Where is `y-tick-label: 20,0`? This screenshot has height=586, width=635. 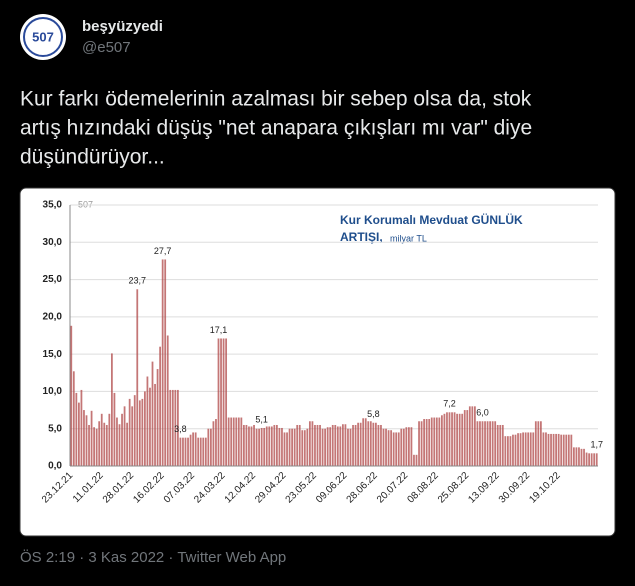
y-tick-label: 20,0 is located at coordinates (53, 316).